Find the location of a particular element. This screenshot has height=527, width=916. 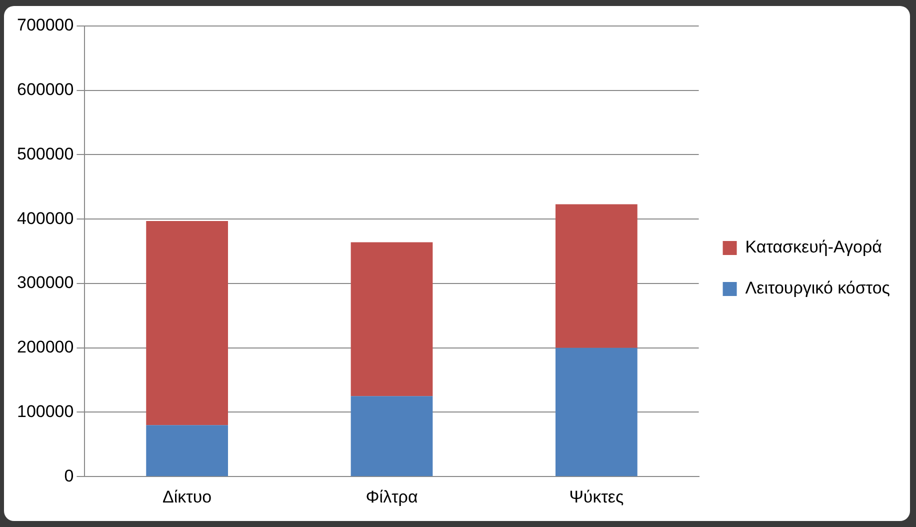

x-tick-label: Δίκτυο is located at coordinates (187, 496).